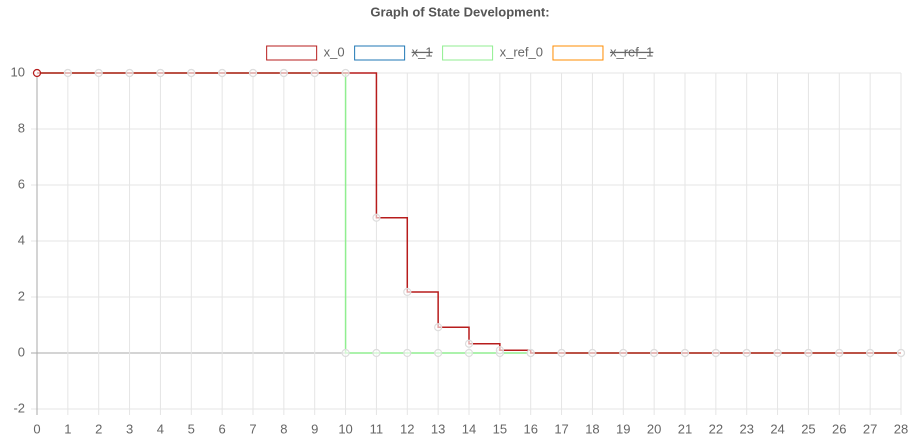 The image size is (921, 448). Describe the element at coordinates (21, 239) in the screenshot. I see `y-tick-label: 4` at that location.